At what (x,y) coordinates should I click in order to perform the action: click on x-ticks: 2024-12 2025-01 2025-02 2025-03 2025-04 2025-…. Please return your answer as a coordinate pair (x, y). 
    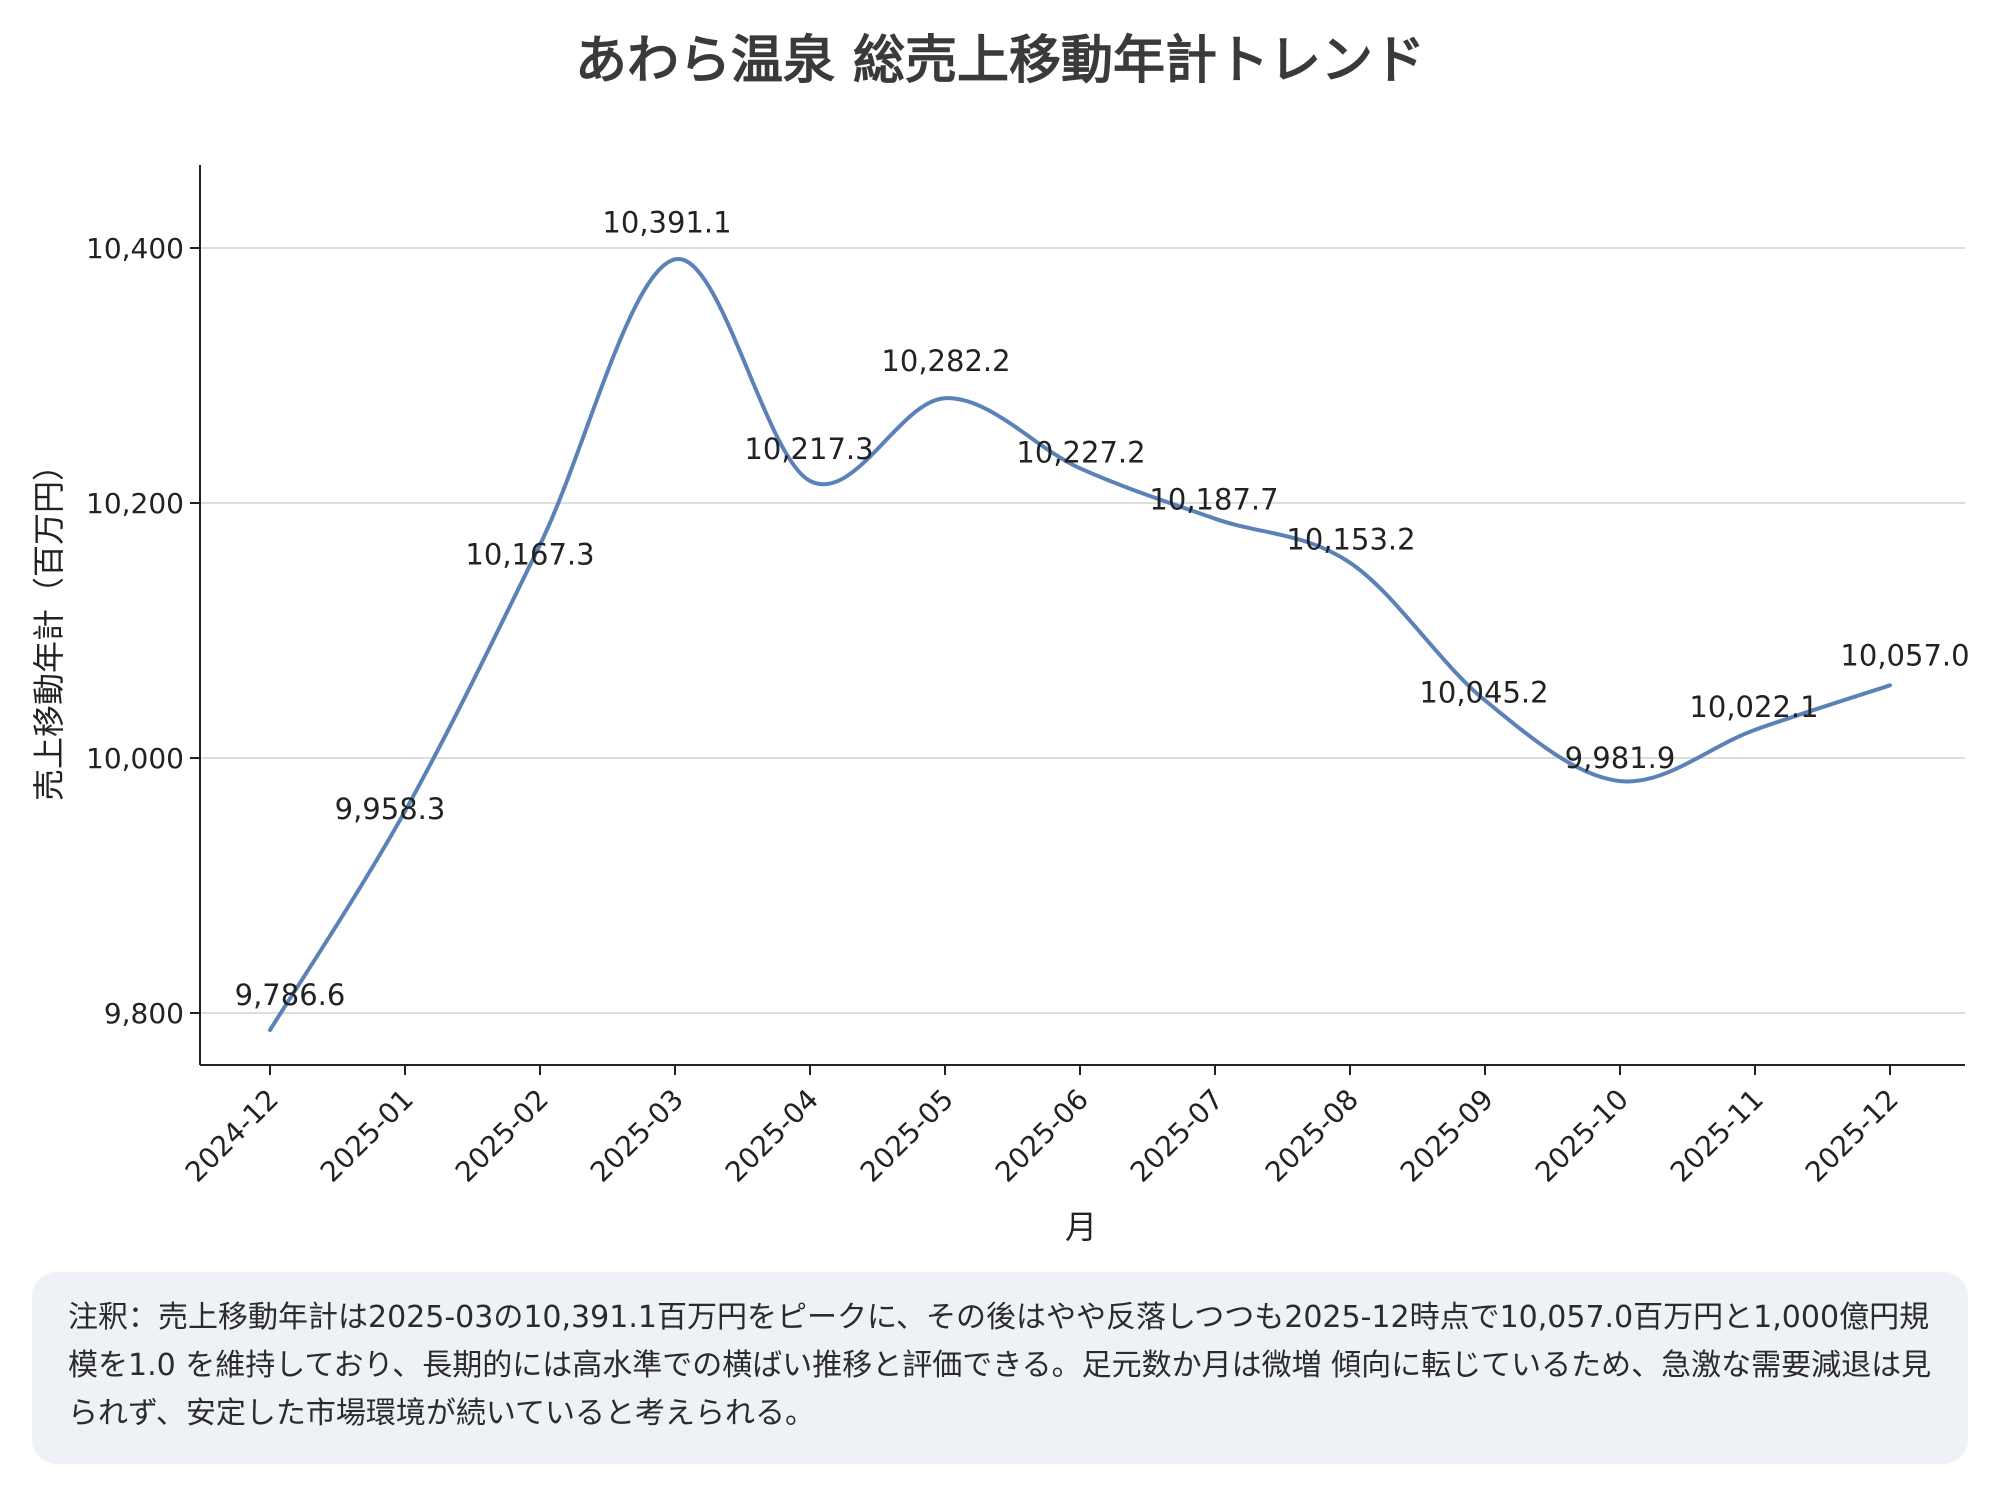
    Looking at the image, I should click on (1042, 1127).